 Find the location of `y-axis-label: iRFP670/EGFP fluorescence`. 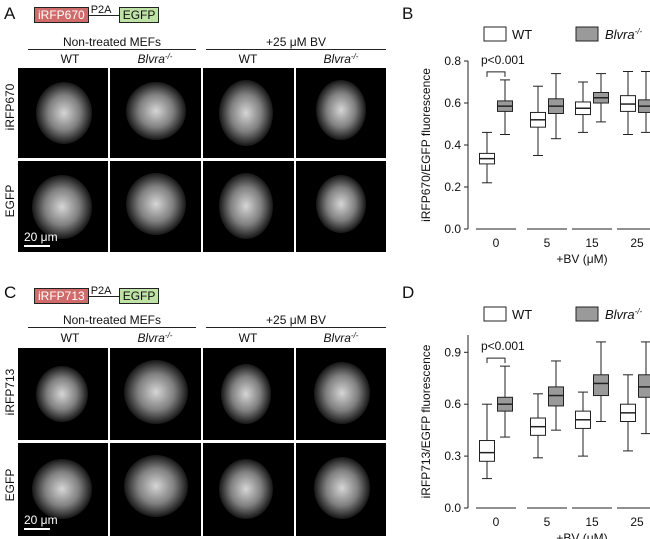

y-axis-label: iRFP670/EGFP fluorescence is located at coordinates (426, 145).